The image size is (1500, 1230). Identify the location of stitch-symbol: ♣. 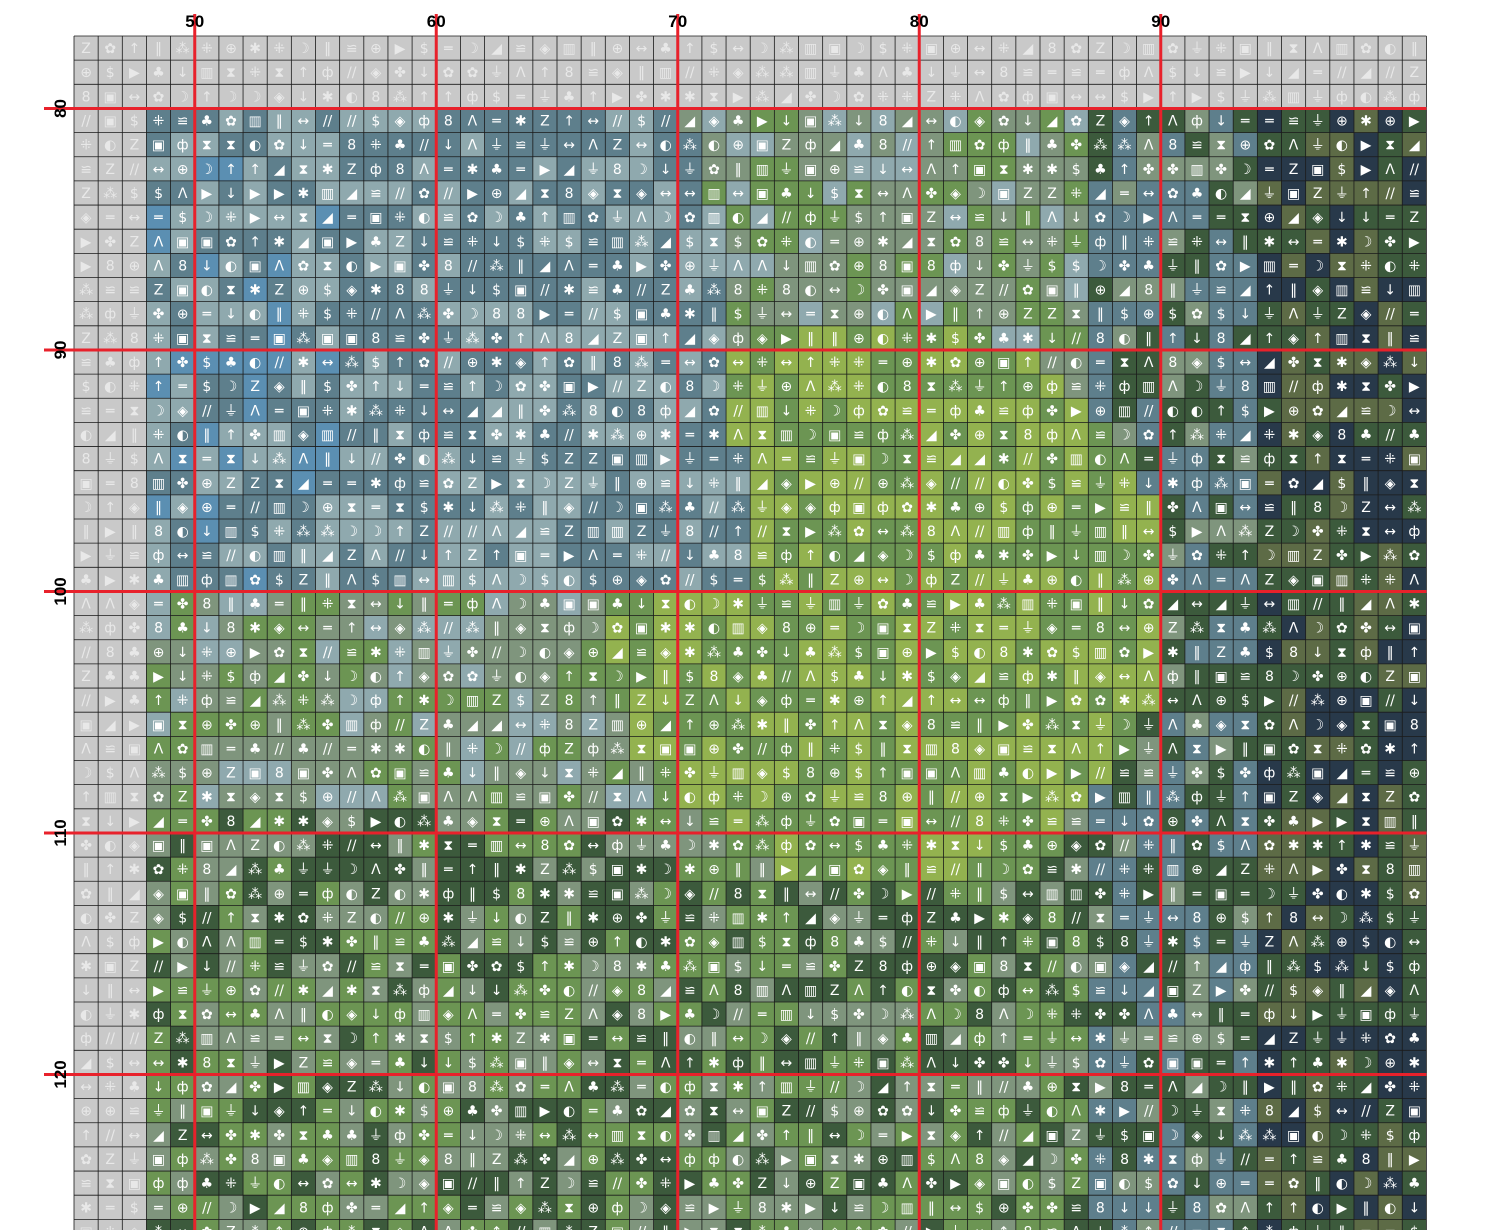
(448, 822).